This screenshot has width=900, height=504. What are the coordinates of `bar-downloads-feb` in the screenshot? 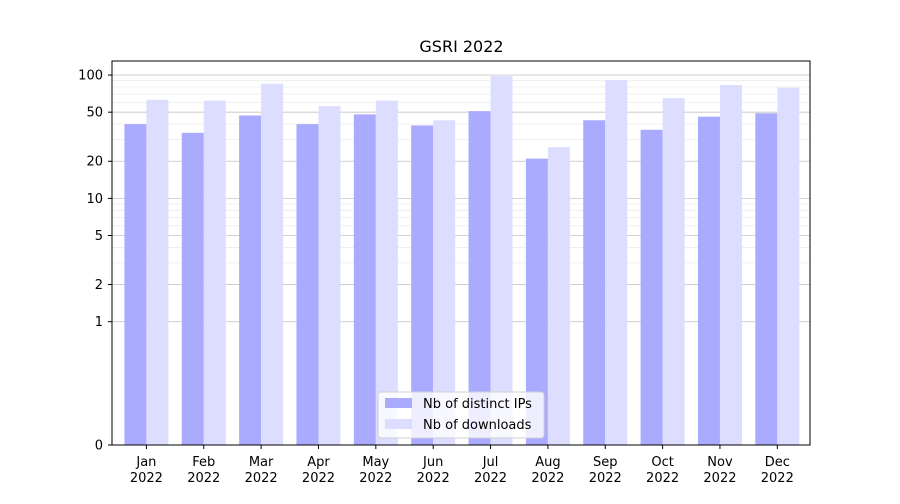 It's located at (214, 273).